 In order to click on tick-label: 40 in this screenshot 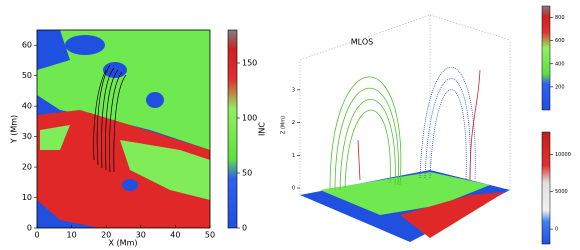, I will do `click(27, 106)`.